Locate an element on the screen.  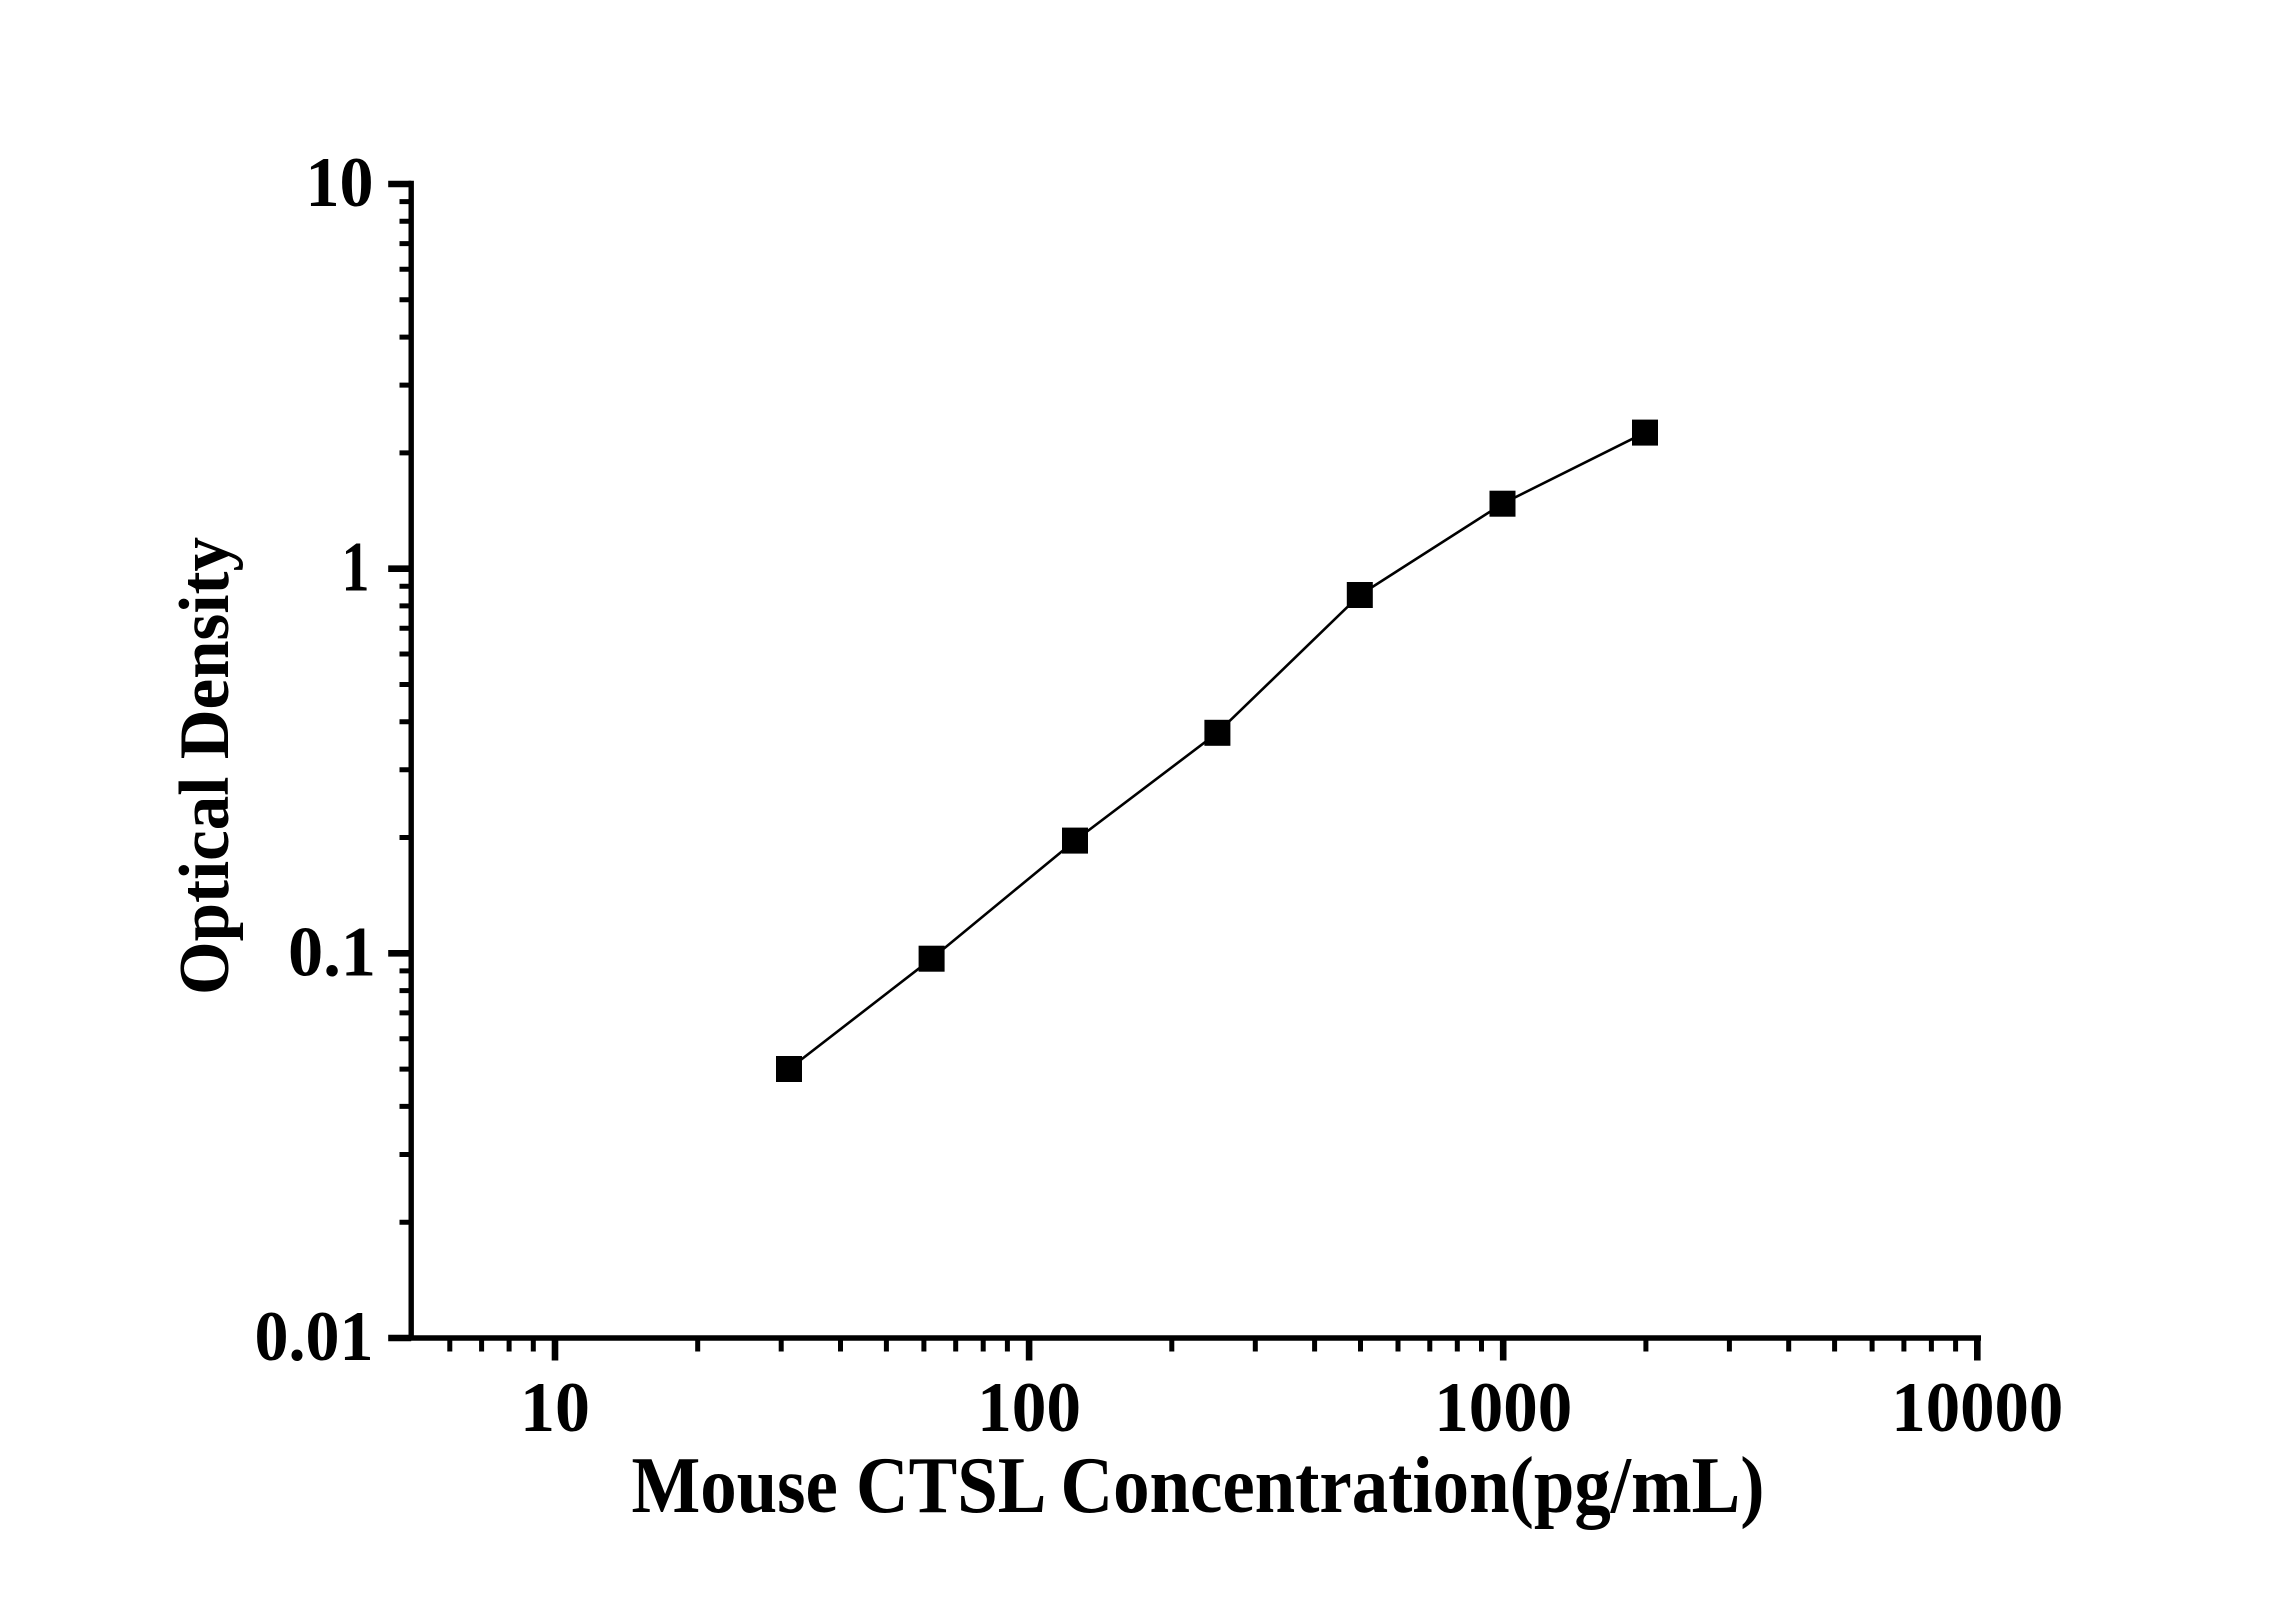
svg-text: 0.1 is located at coordinates (332, 952).